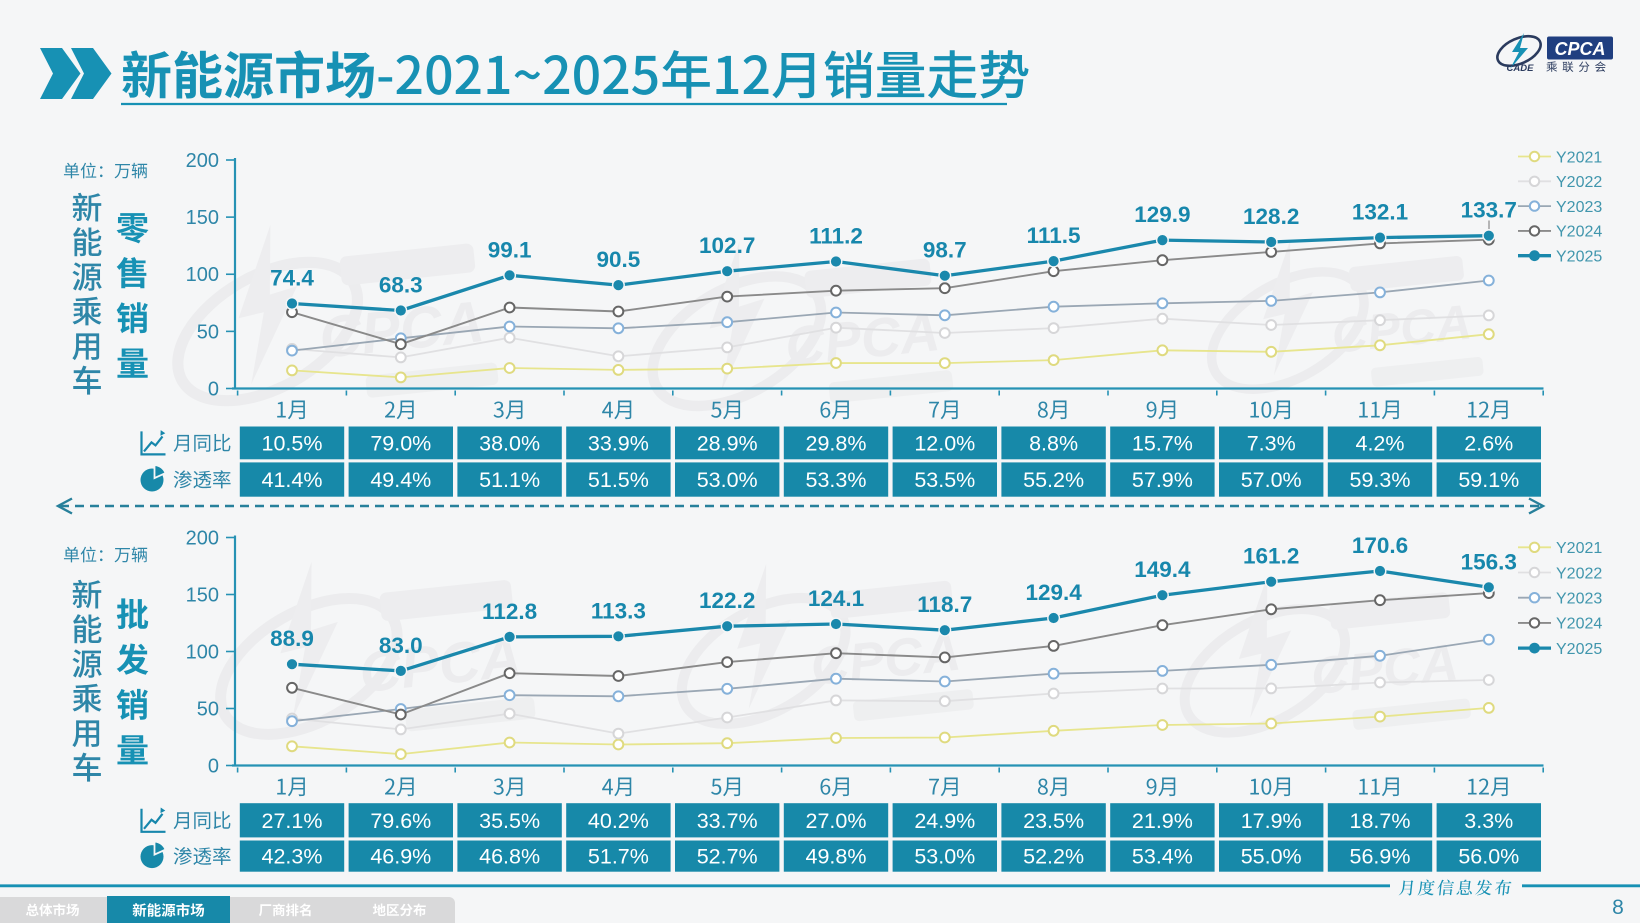 The image size is (1640, 923). What do you see at coordinates (1162, 214) in the screenshot?
I see `svg-text: 129.9` at bounding box center [1162, 214].